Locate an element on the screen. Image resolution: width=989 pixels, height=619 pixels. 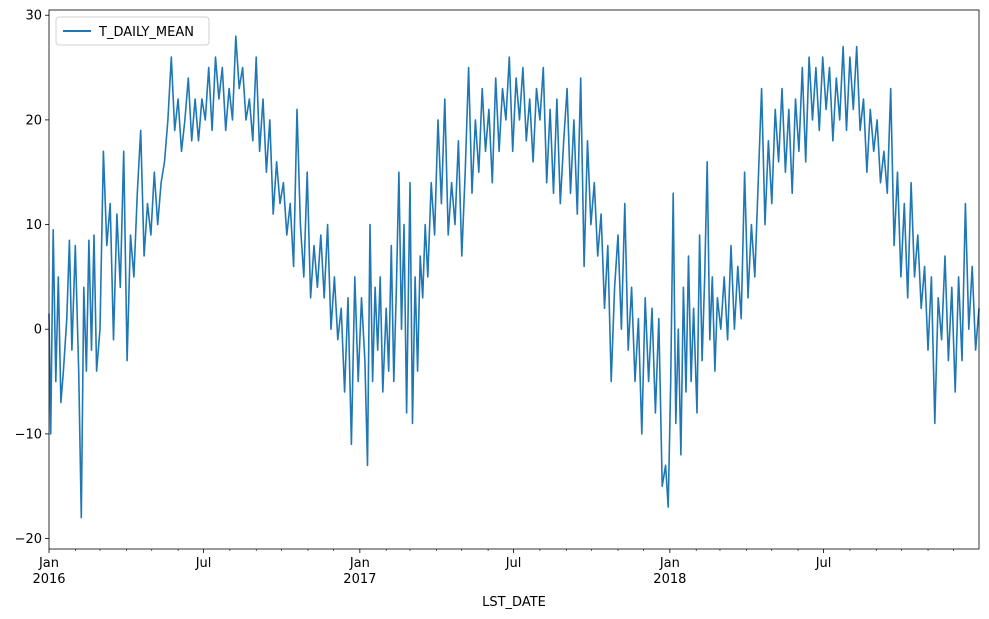
y-tick-label: 10 is located at coordinates (33, 225).